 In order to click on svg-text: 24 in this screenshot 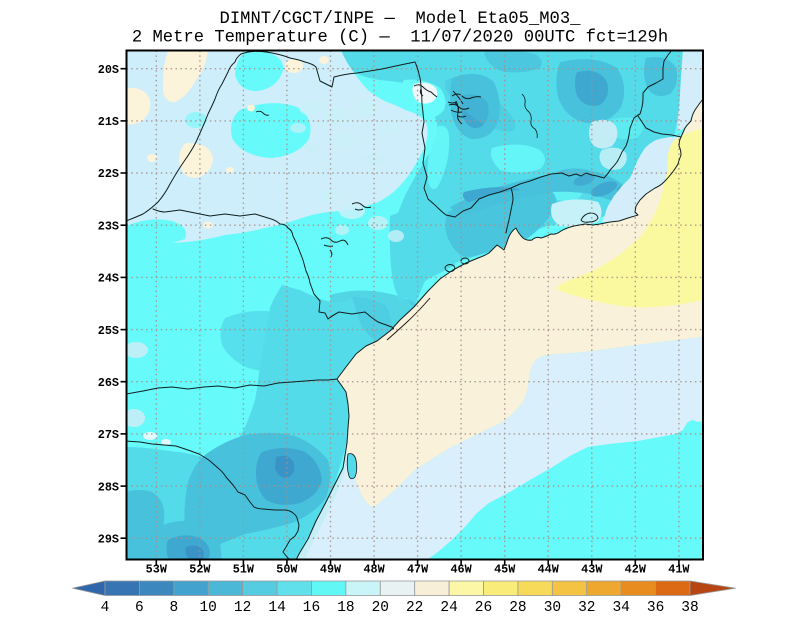, I will do `click(448, 608)`.